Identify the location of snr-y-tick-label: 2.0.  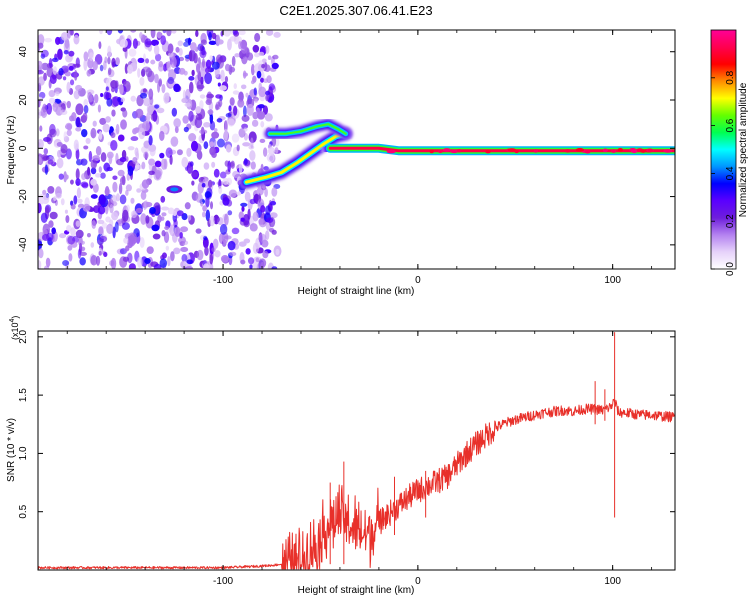
(23, 336).